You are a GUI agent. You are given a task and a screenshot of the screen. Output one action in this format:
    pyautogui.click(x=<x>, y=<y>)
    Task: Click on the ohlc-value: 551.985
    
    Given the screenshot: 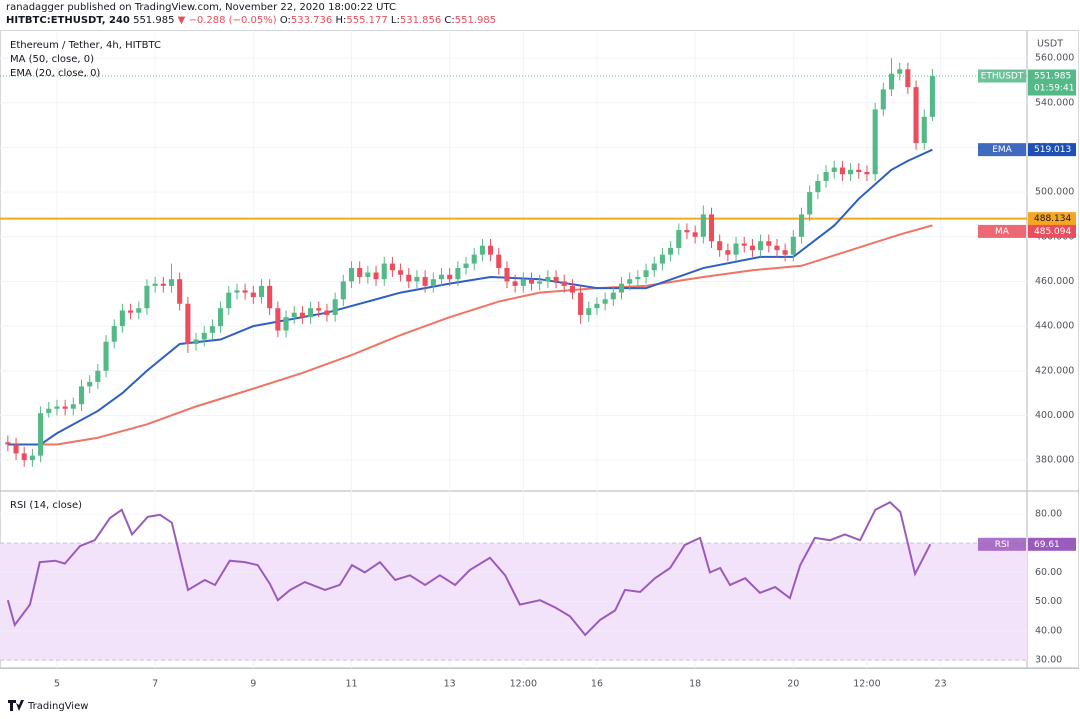 What is the action you would take?
    pyautogui.click(x=475, y=20)
    